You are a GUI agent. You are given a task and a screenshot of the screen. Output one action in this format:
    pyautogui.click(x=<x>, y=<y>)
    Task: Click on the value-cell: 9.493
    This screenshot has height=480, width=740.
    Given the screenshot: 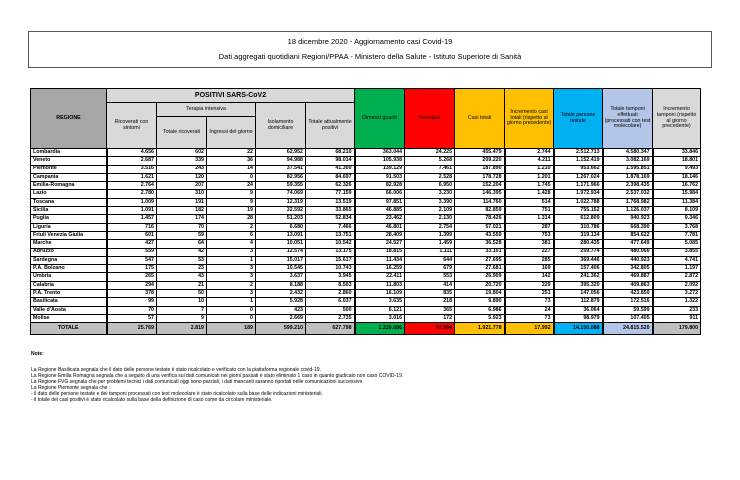 What is the action you would take?
    pyautogui.click(x=677, y=169)
    